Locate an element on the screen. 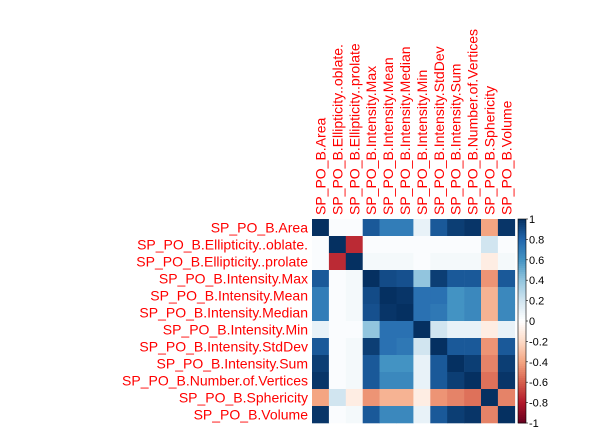  colorbar-tick-label: -0.8 is located at coordinates (538, 404).